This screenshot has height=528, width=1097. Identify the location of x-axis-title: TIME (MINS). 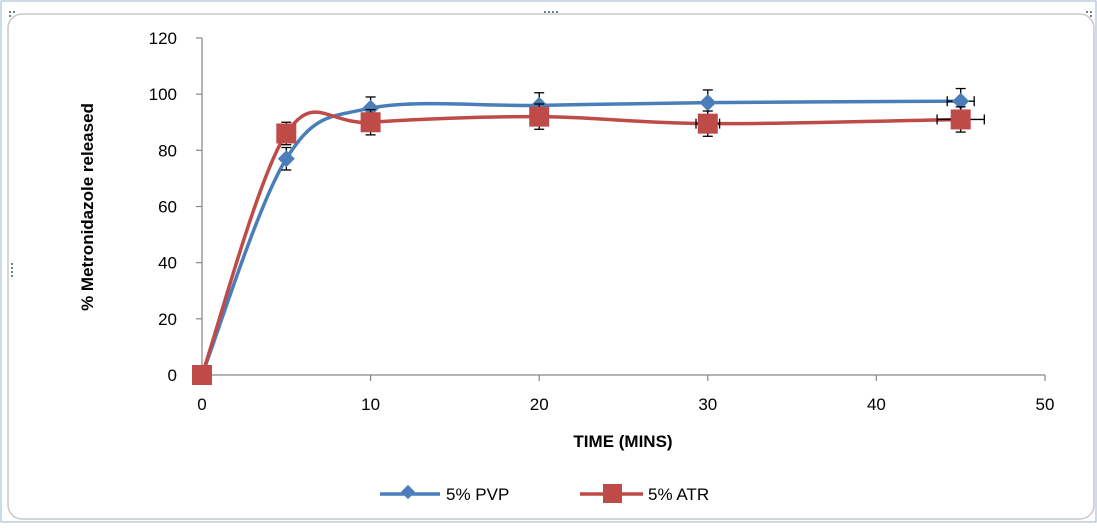
(622, 441).